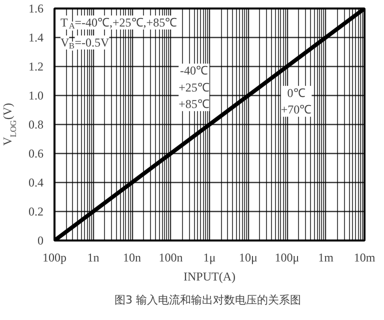  I want to click on y-tick-label: 0.2, so click(36, 211).